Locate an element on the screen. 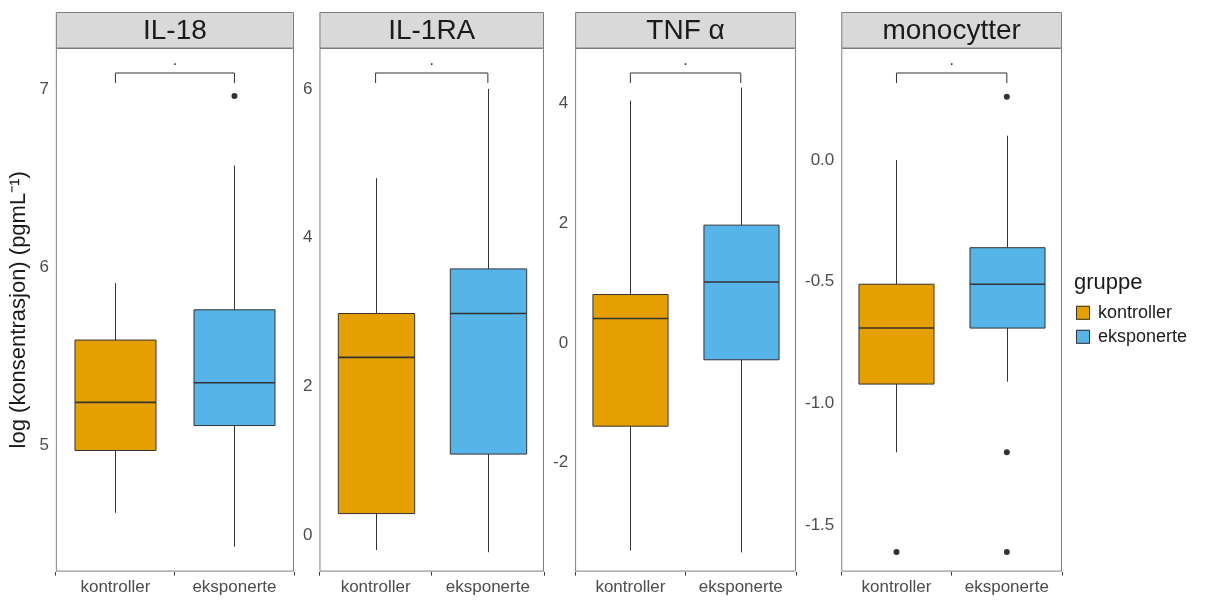 This screenshot has height=600, width=1215. chart-title: TNF α is located at coordinates (685, 29).